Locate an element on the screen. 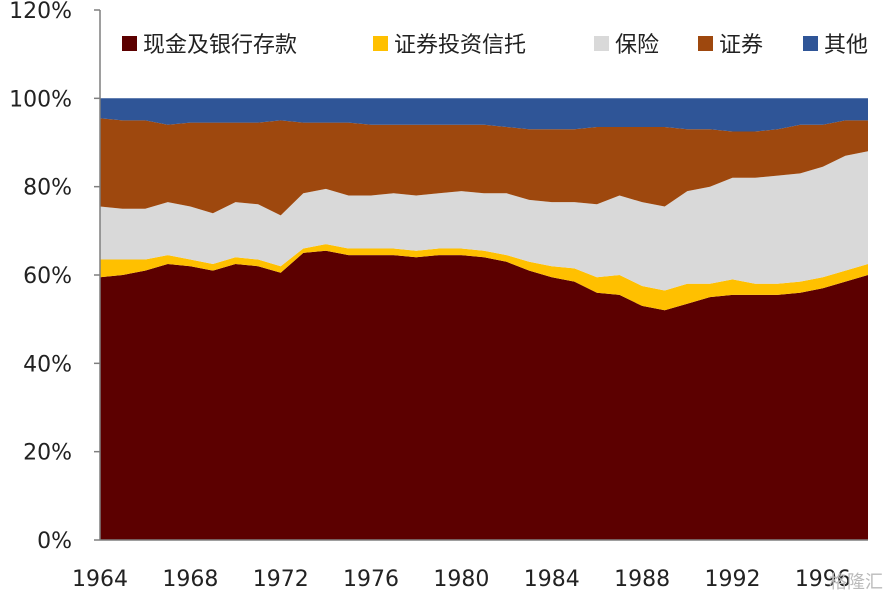  legend-label: 保险 is located at coordinates (637, 45).